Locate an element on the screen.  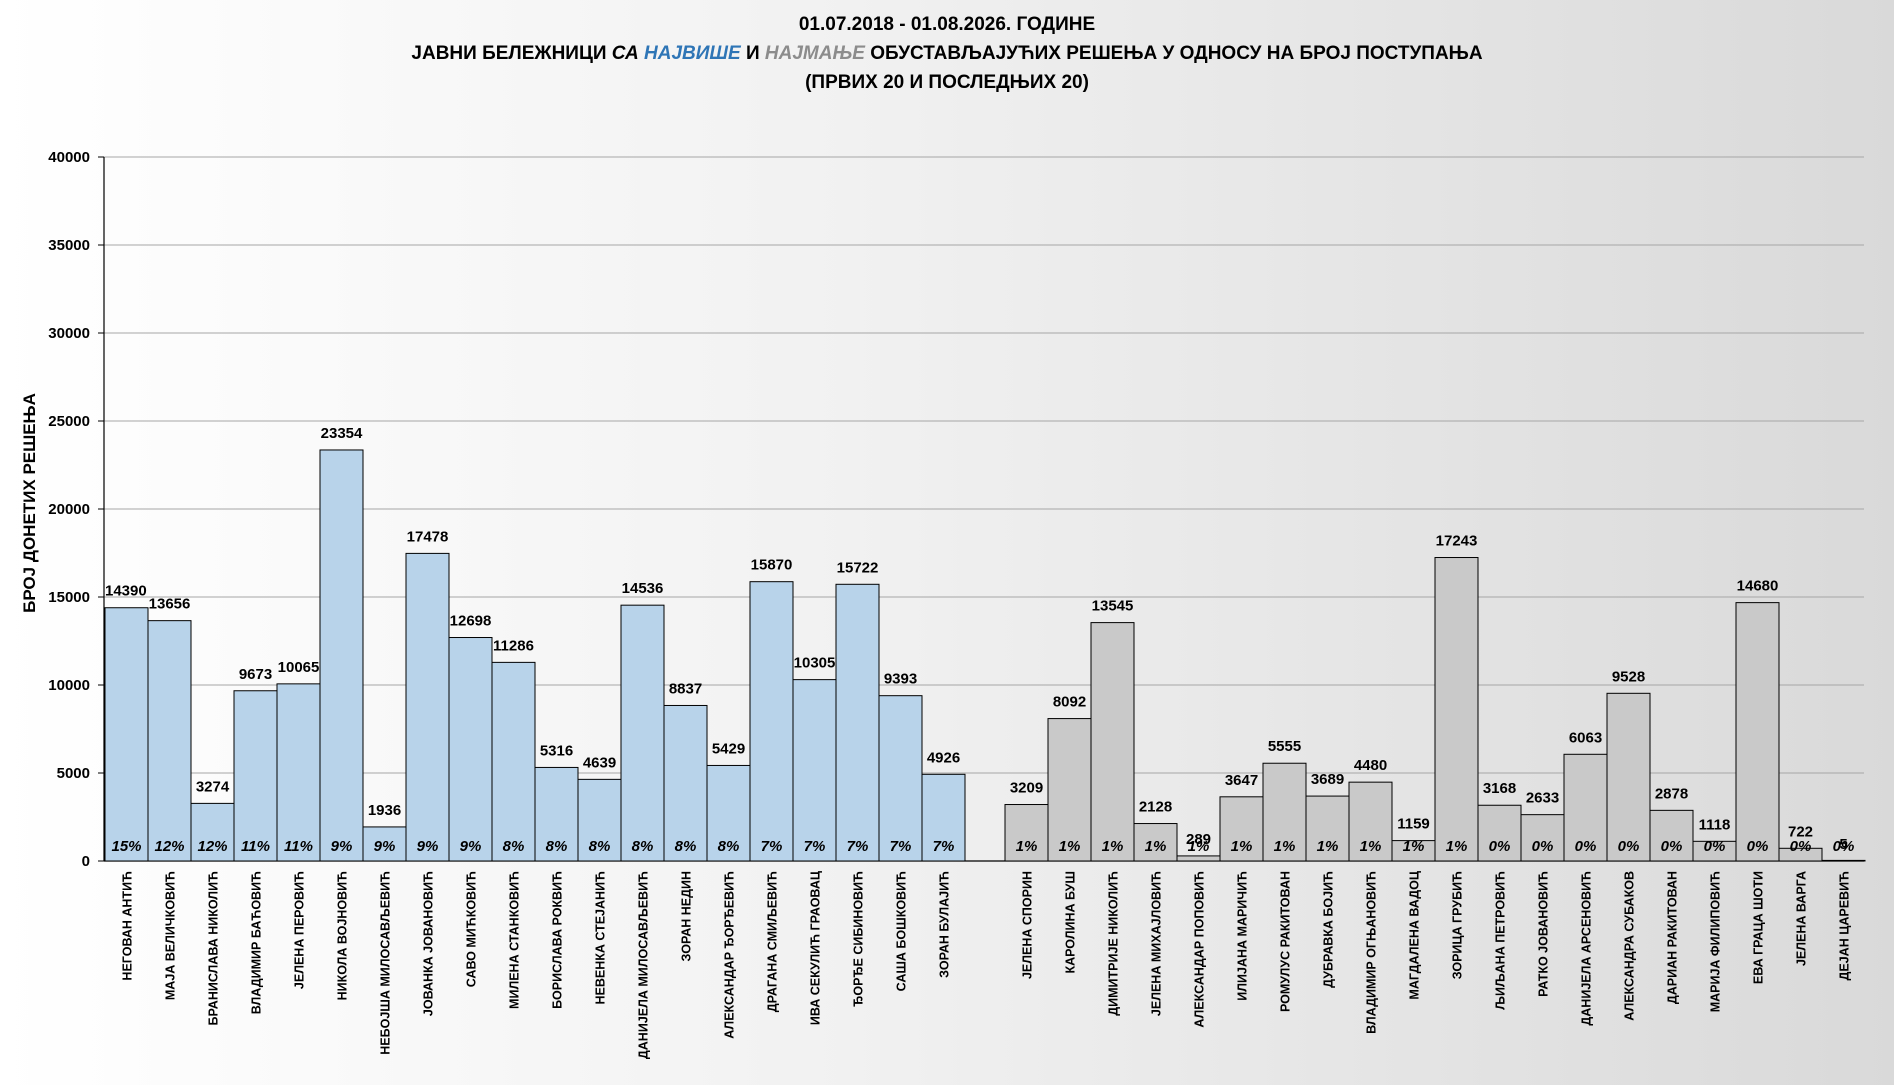
x-category-label: ЈЕЛЕНА ВАРГА is located at coordinates (1802, 918).